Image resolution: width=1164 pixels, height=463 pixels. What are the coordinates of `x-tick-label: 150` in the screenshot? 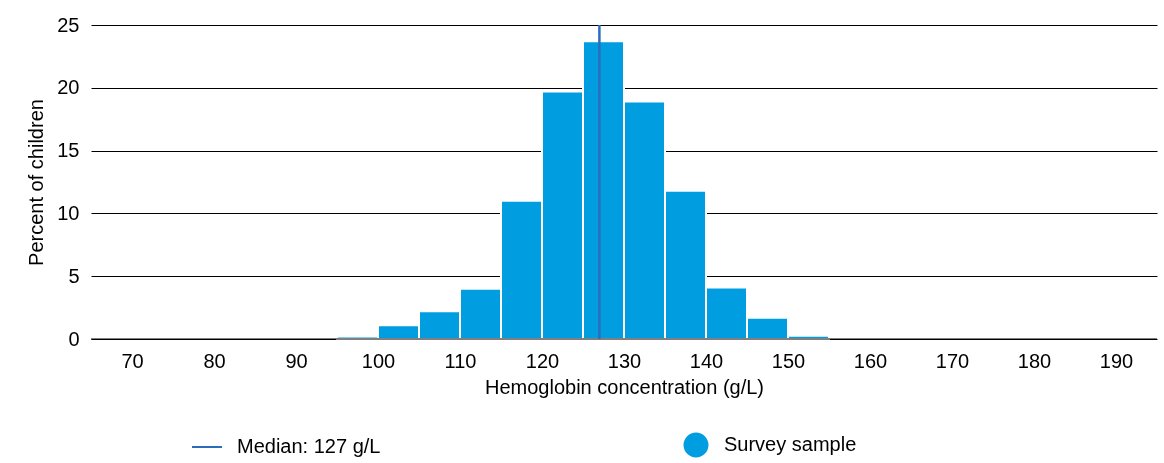 It's located at (788, 360).